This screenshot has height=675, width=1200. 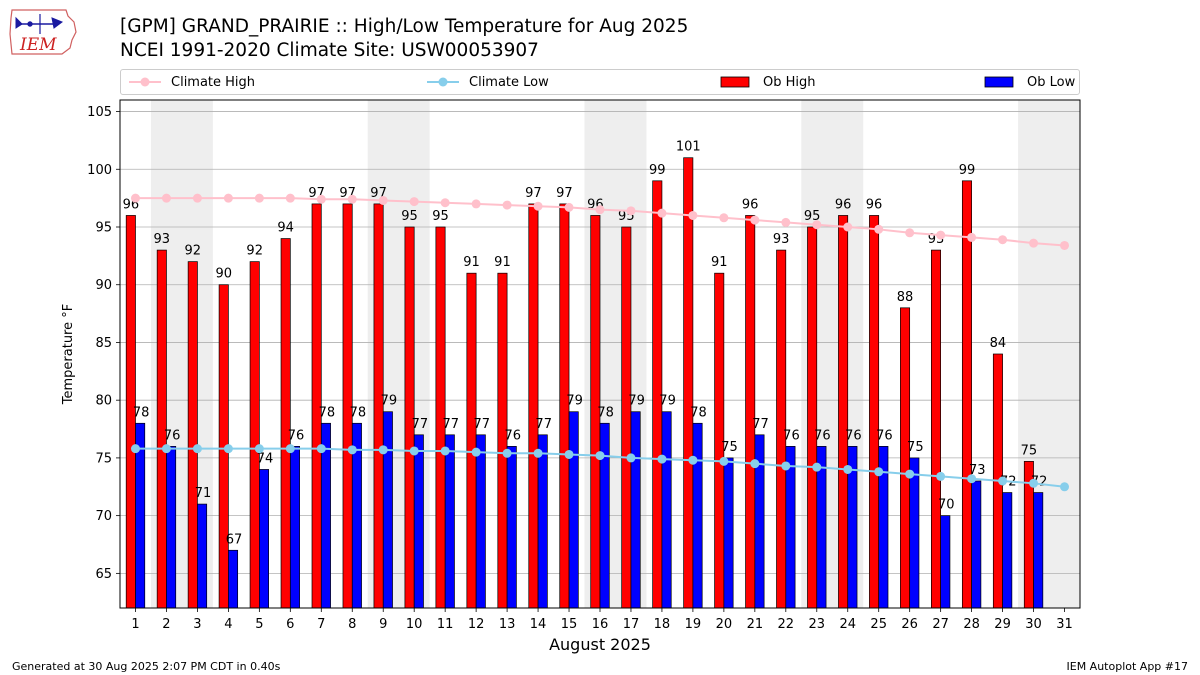 I want to click on ob-low-label: 74, so click(x=265, y=458).